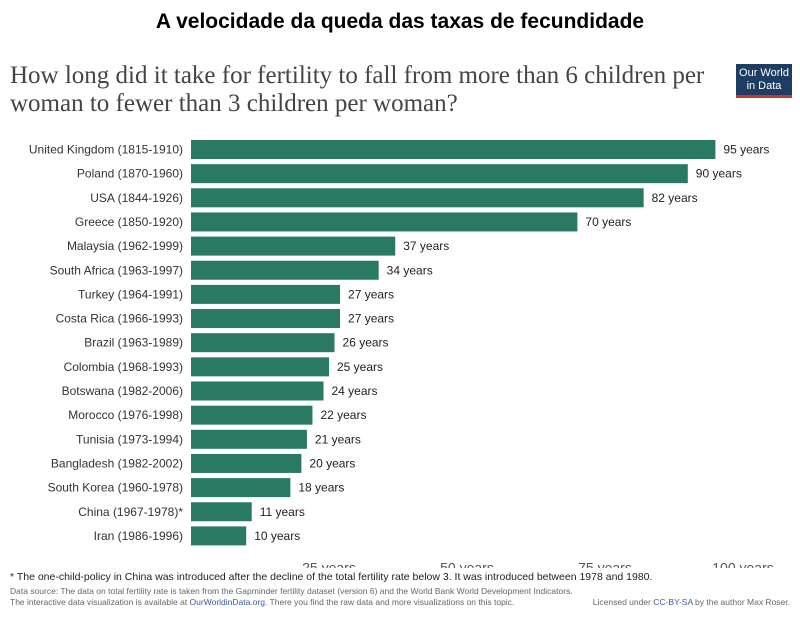  Describe the element at coordinates (125, 246) in the screenshot. I see `category-label: Malaysia (1962-1999)` at that location.